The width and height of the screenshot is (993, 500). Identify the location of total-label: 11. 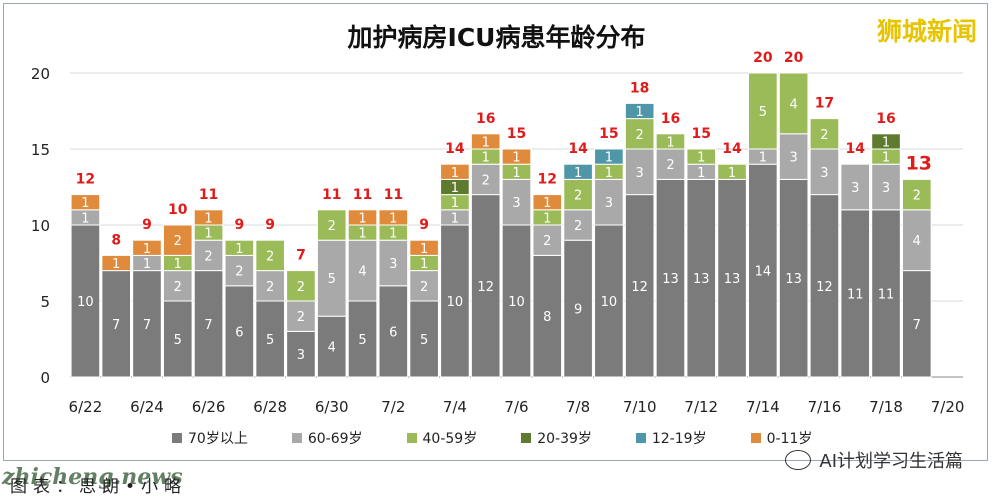
(393, 195).